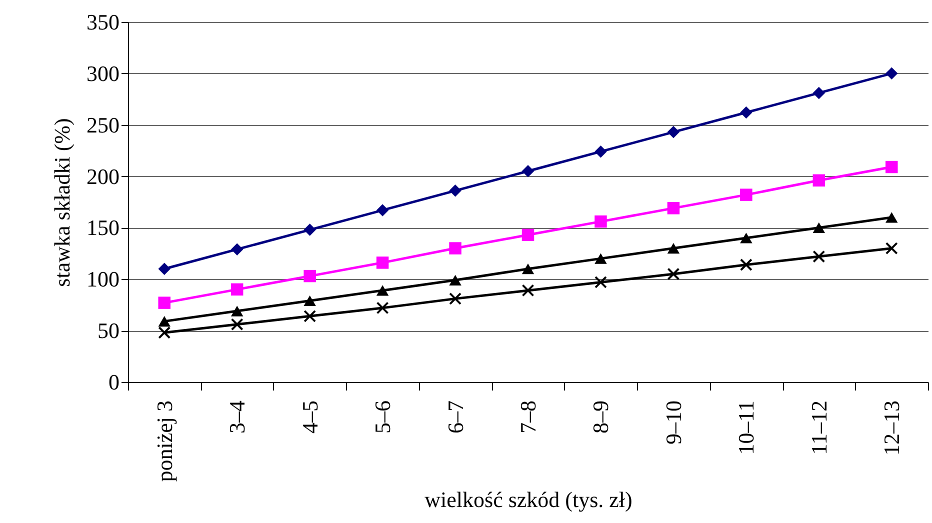 This screenshot has height=523, width=932. I want to click on x-tick-label: 9–10, so click(673, 422).